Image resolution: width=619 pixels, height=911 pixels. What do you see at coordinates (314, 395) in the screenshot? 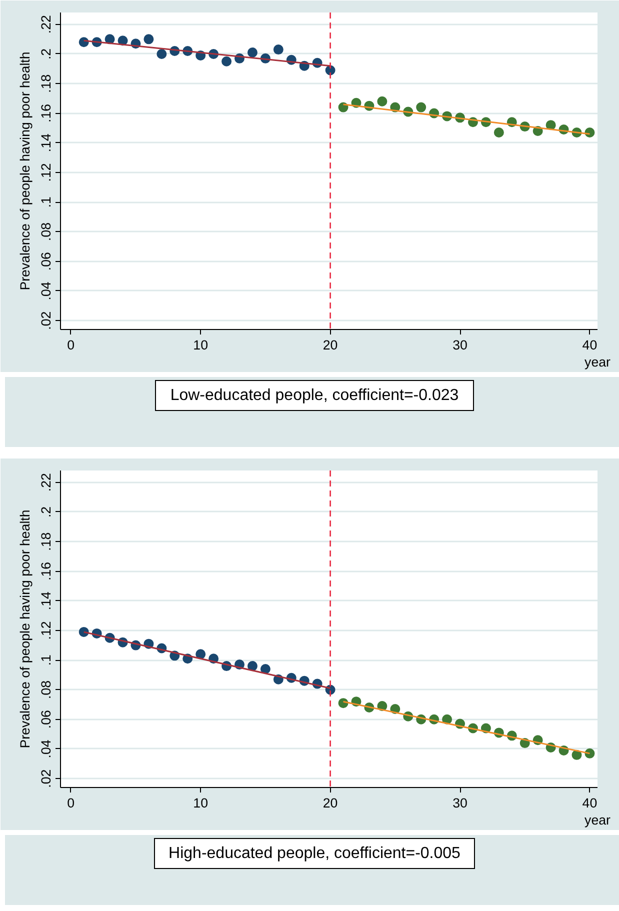
I see `text: Low-educated people, coefficient=-0.023` at bounding box center [314, 395].